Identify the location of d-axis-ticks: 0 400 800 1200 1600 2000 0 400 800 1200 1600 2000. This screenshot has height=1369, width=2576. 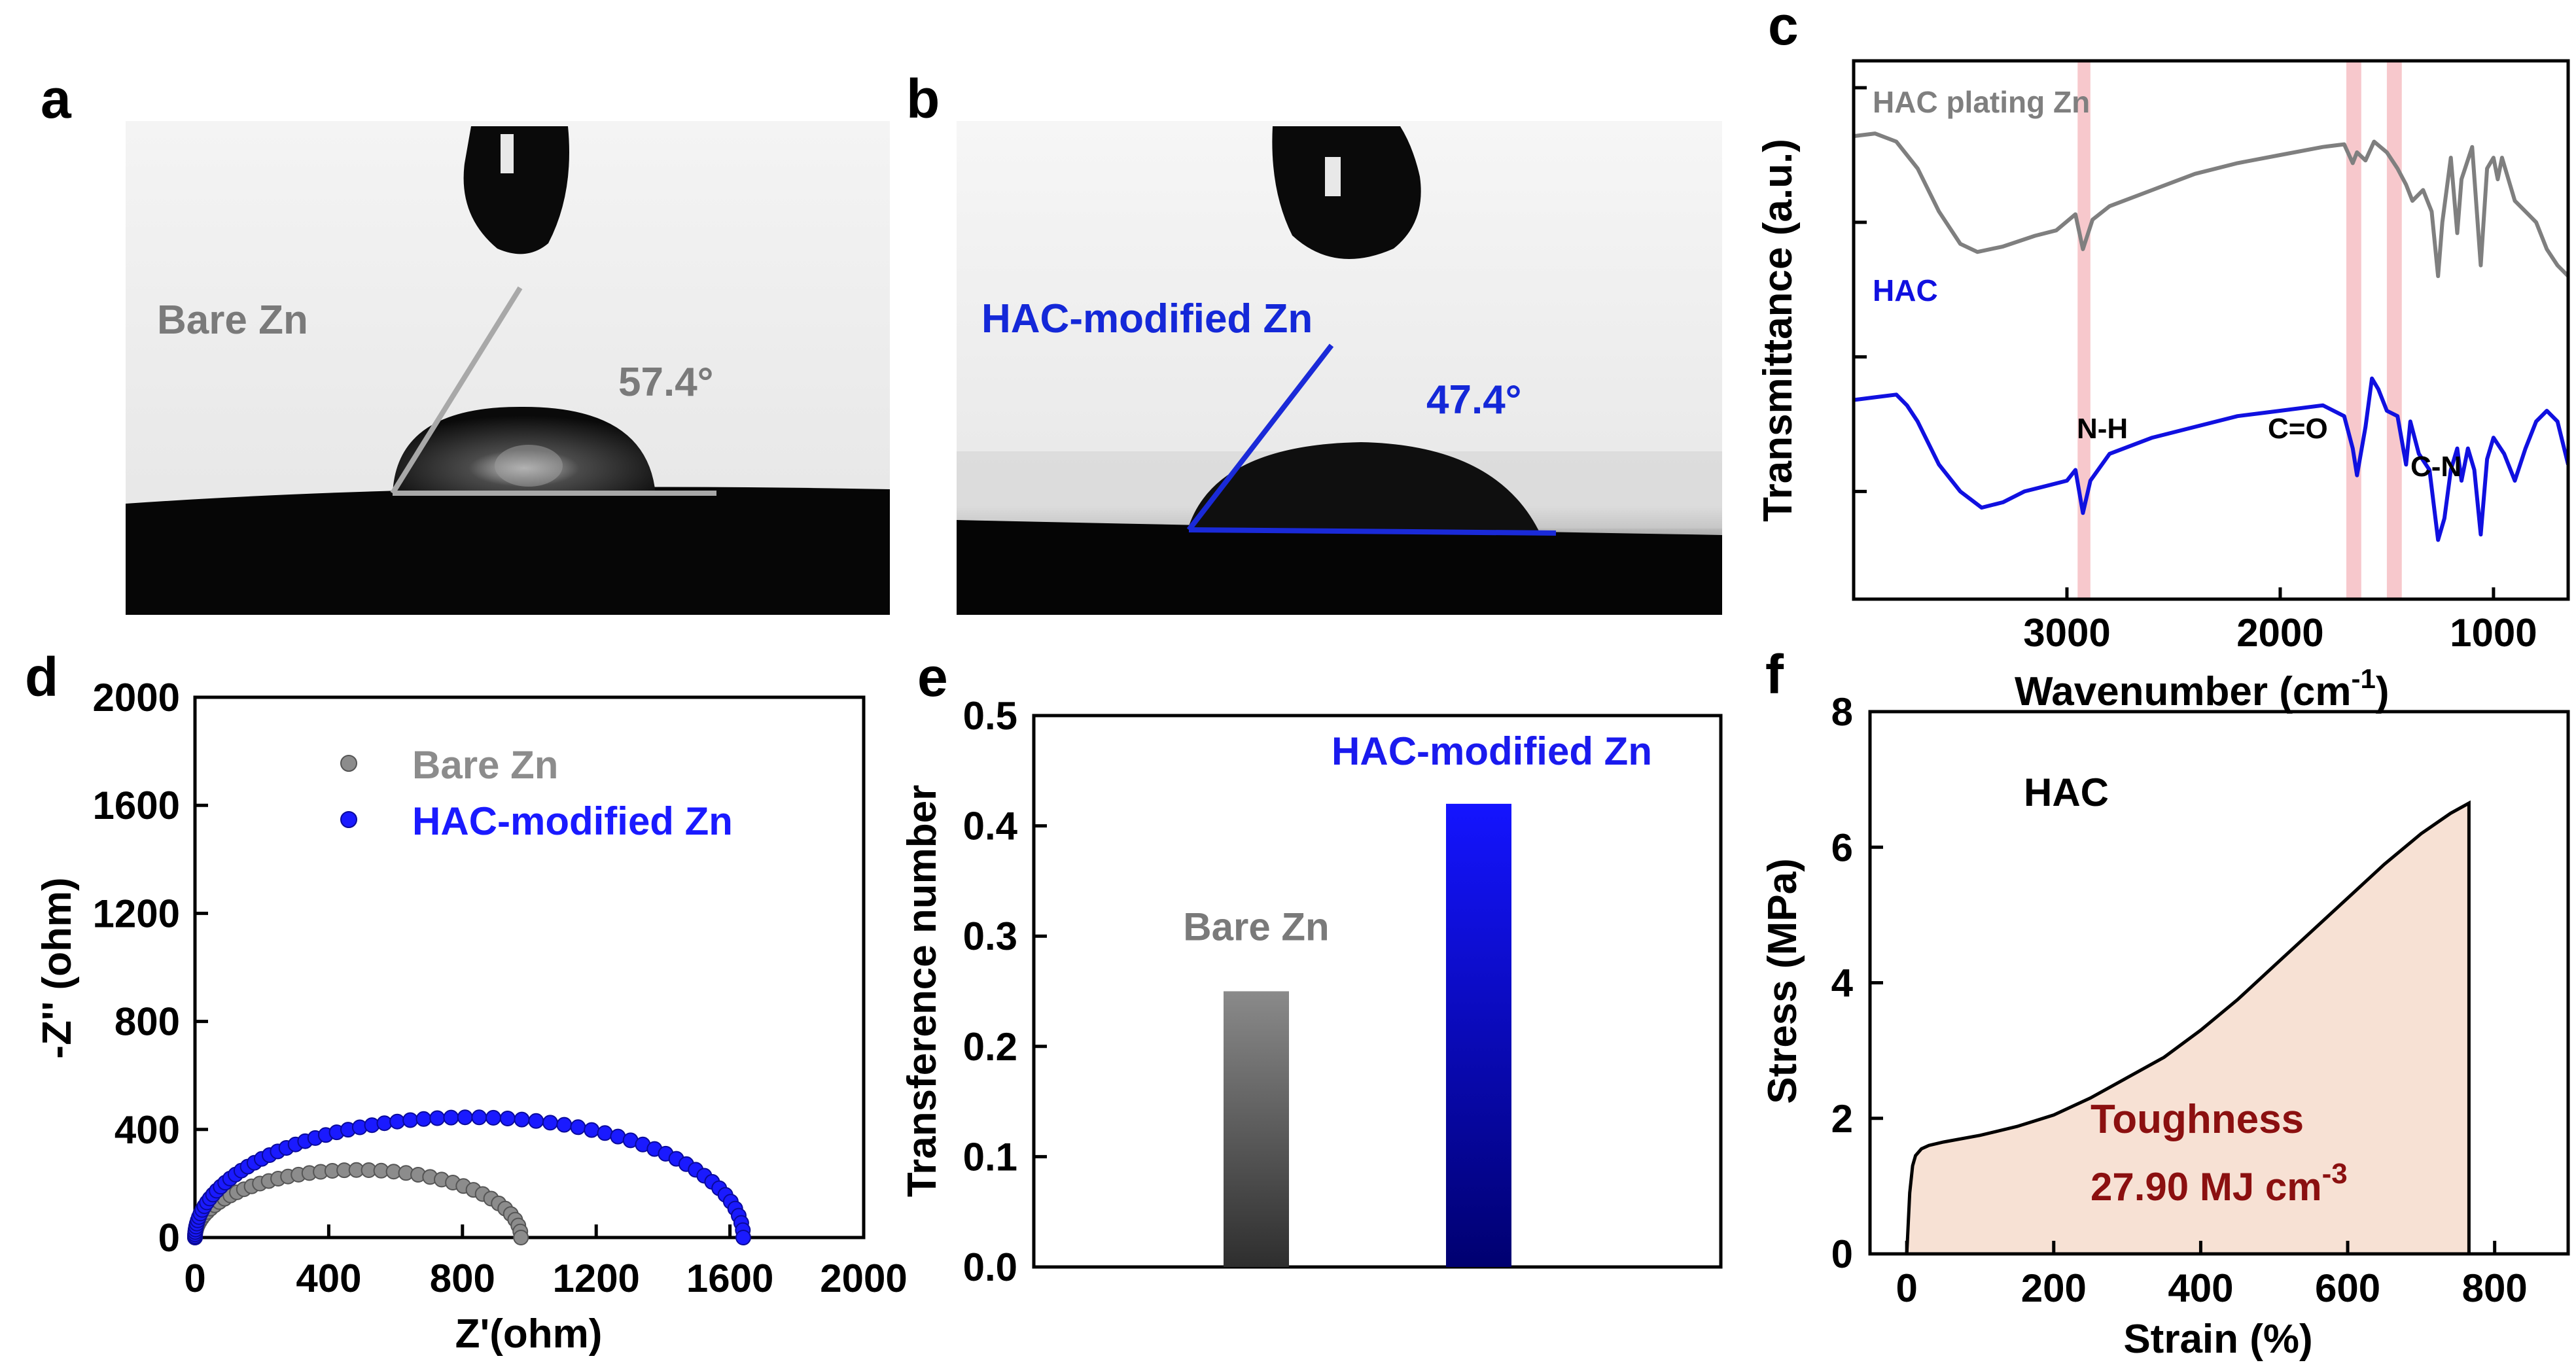
(500, 988).